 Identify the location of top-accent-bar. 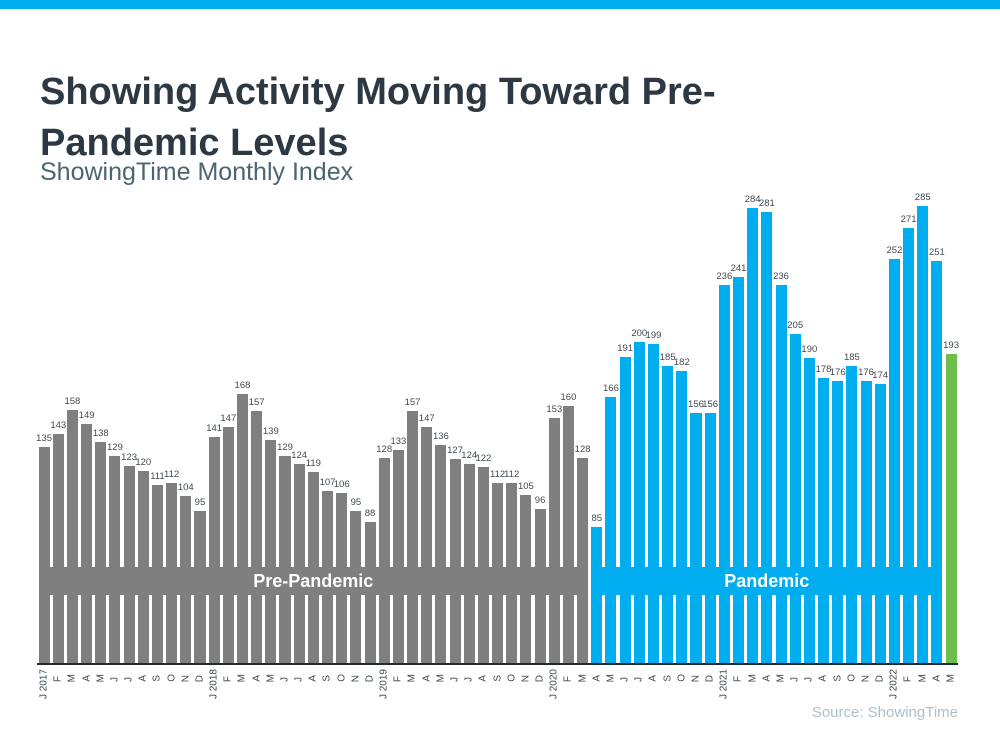
(500, 4).